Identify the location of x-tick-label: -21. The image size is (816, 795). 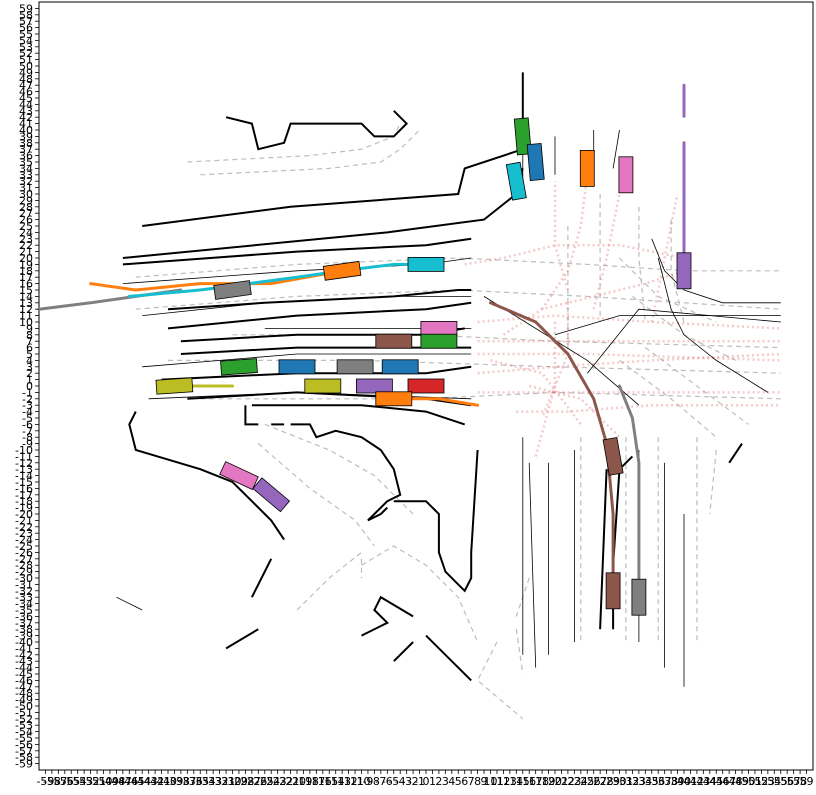
(291, 781).